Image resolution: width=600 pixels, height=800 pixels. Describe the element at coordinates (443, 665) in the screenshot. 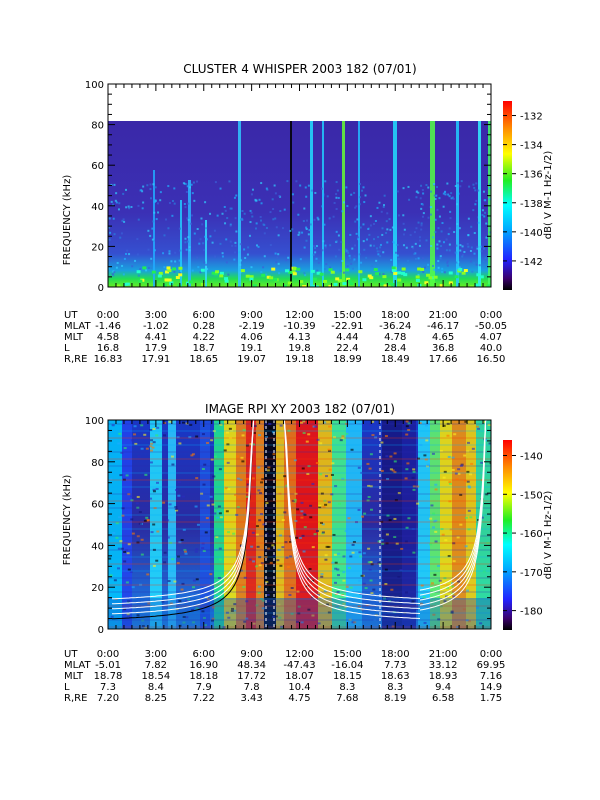

I see `ephemeris-value: 33.12` at that location.